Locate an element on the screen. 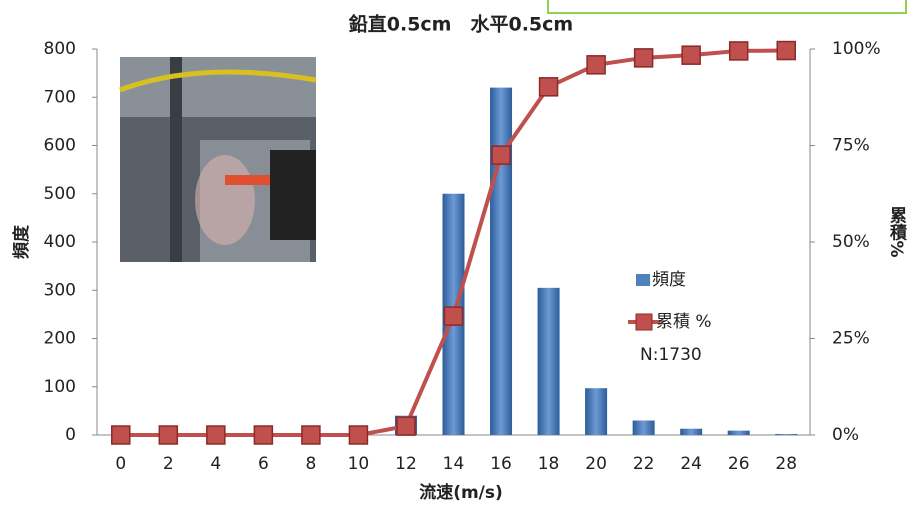  y-tick-label: 800 is located at coordinates (60, 49).